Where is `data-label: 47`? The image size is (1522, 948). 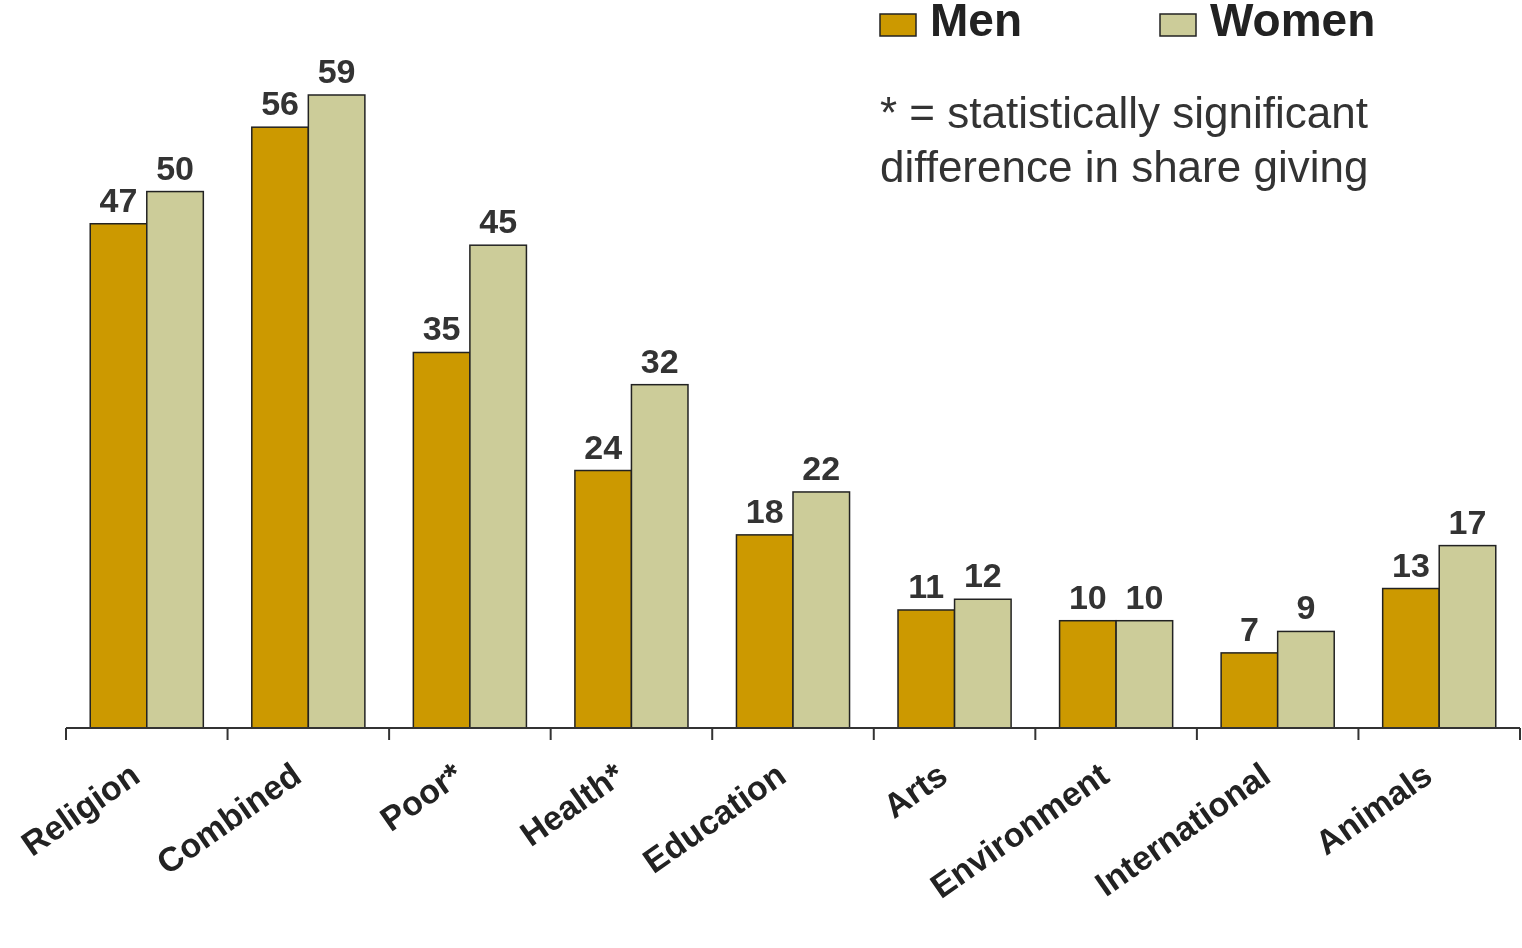
data-label: 47 is located at coordinates (118, 199).